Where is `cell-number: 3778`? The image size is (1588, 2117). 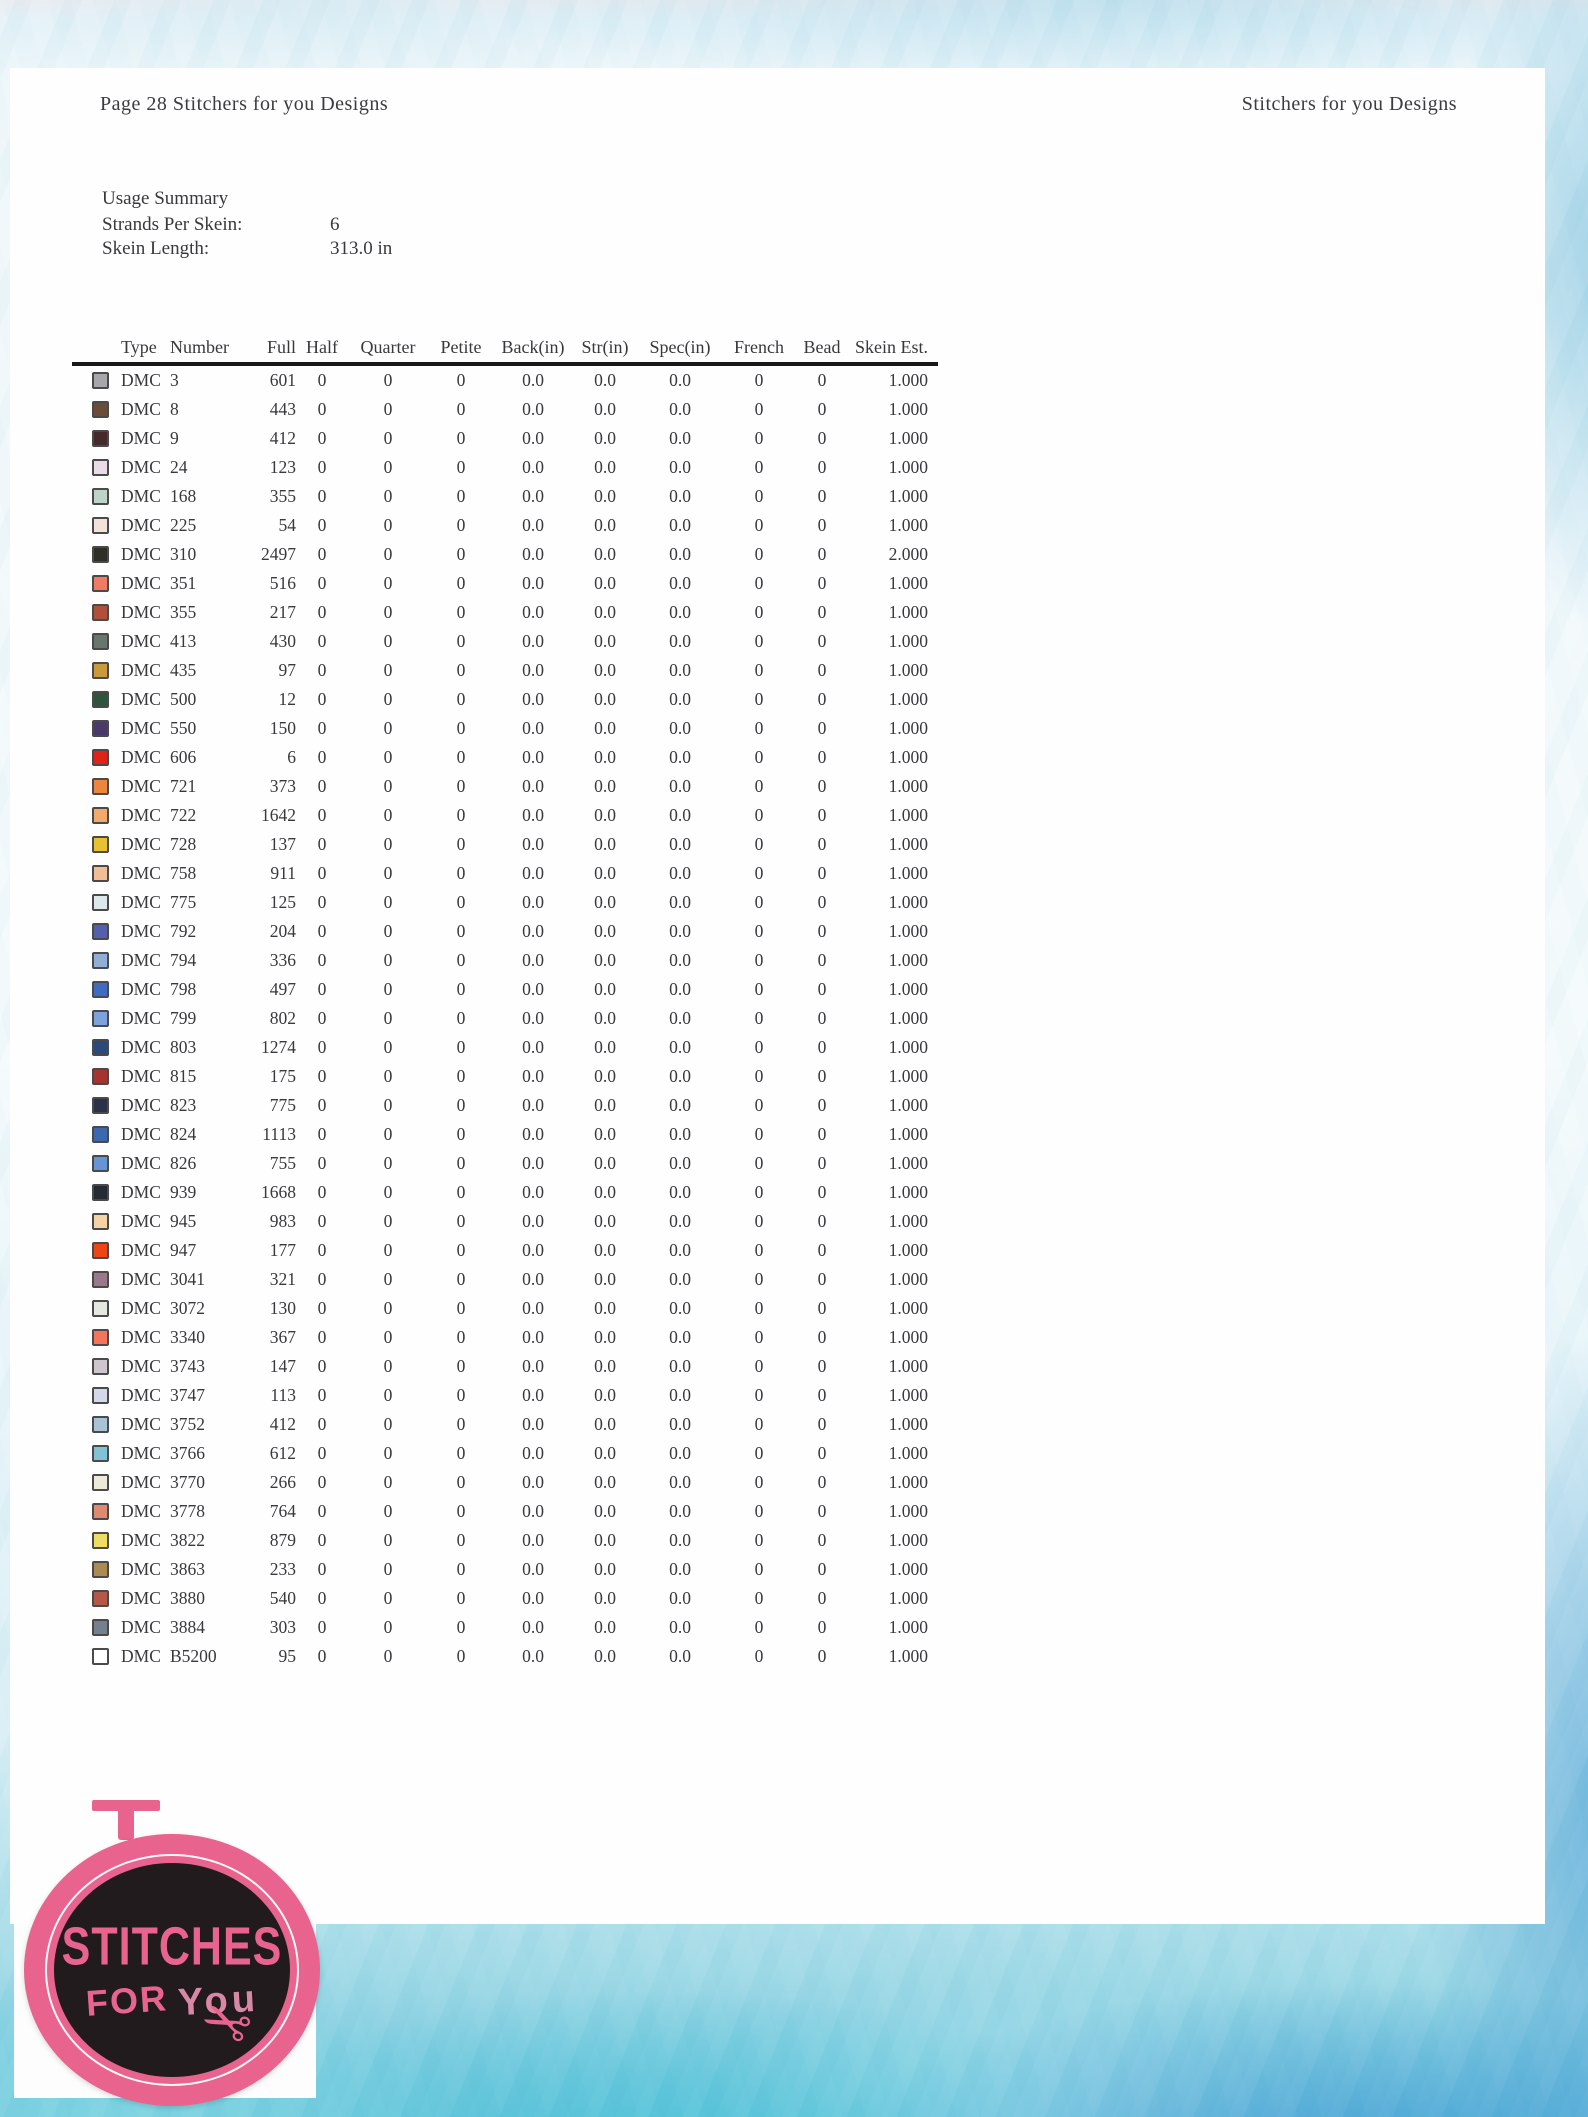
cell-number: 3778 is located at coordinates (187, 1511).